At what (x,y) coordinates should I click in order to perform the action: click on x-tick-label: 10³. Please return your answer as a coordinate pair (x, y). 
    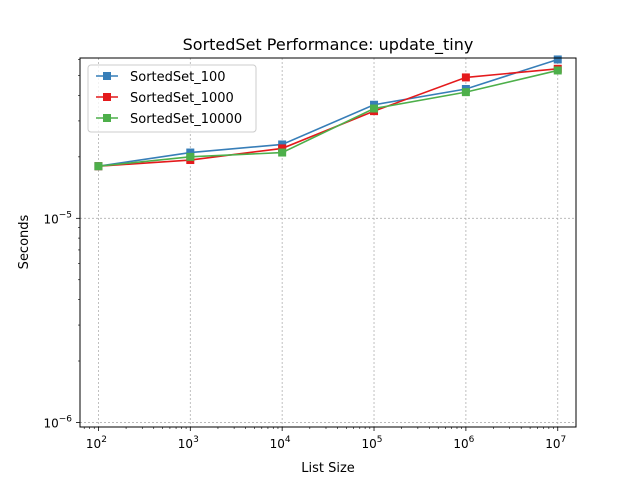
    Looking at the image, I should click on (188, 443).